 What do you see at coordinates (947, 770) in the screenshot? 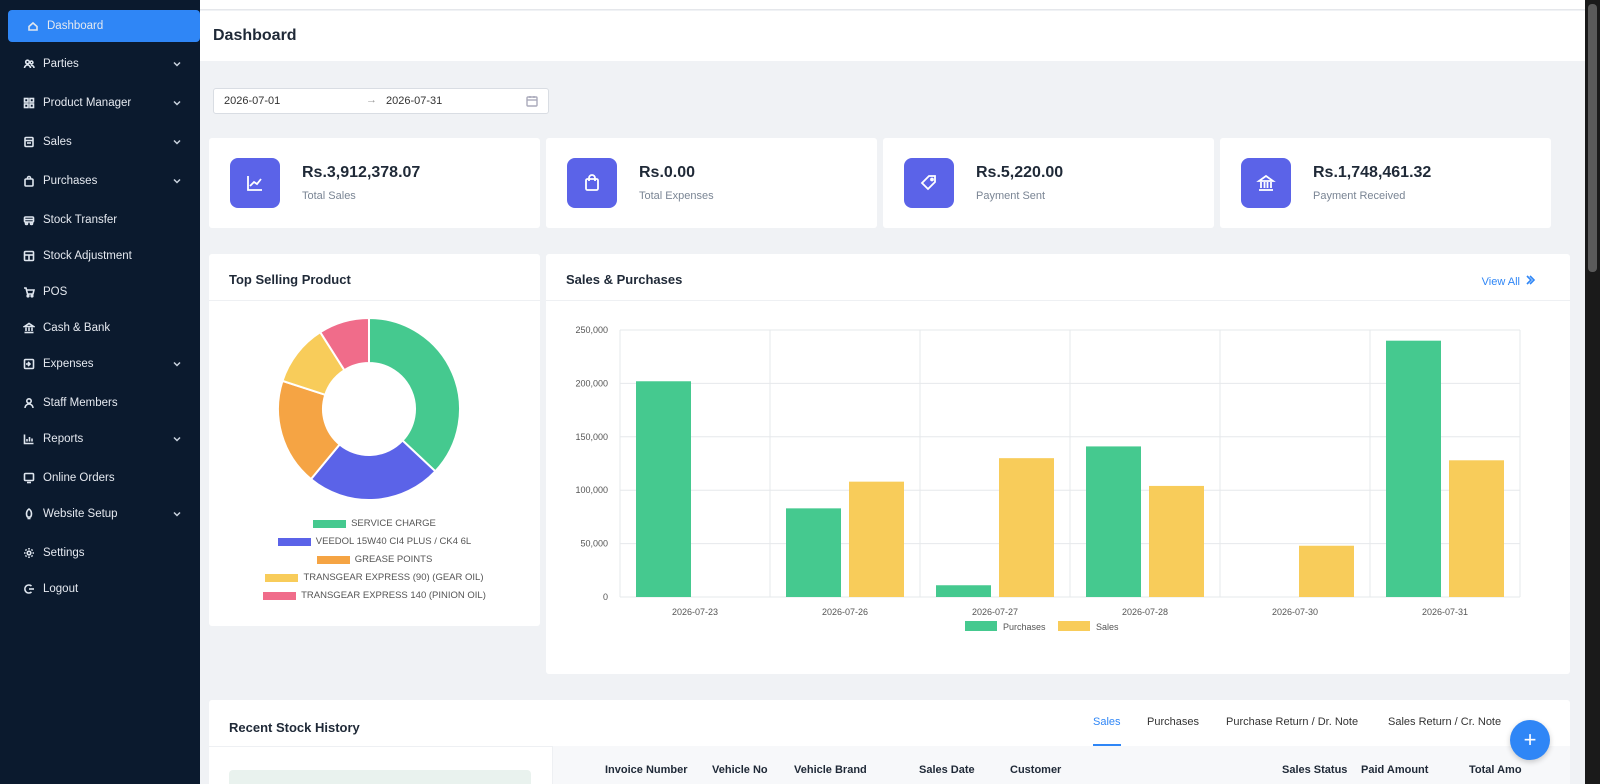
I see `column-header: Sales Date` at bounding box center [947, 770].